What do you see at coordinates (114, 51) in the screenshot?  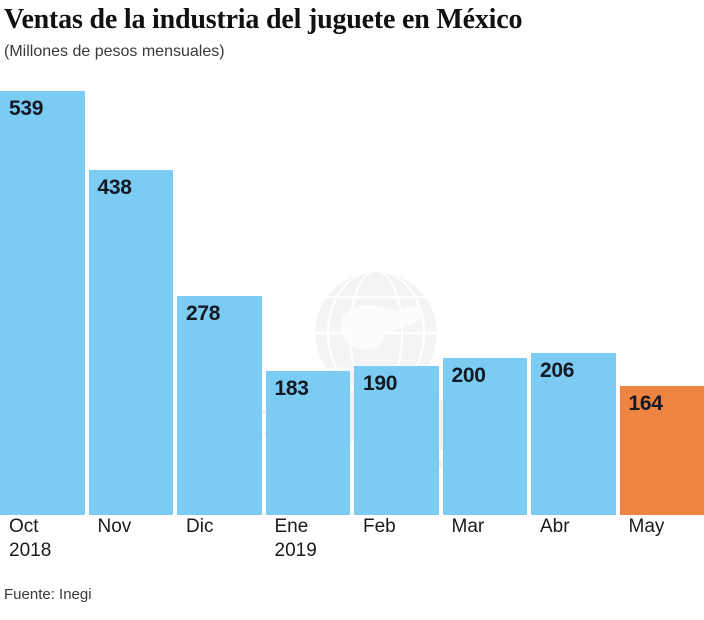 I see `chart-subtitle: (Millones de pesos mensuales)` at bounding box center [114, 51].